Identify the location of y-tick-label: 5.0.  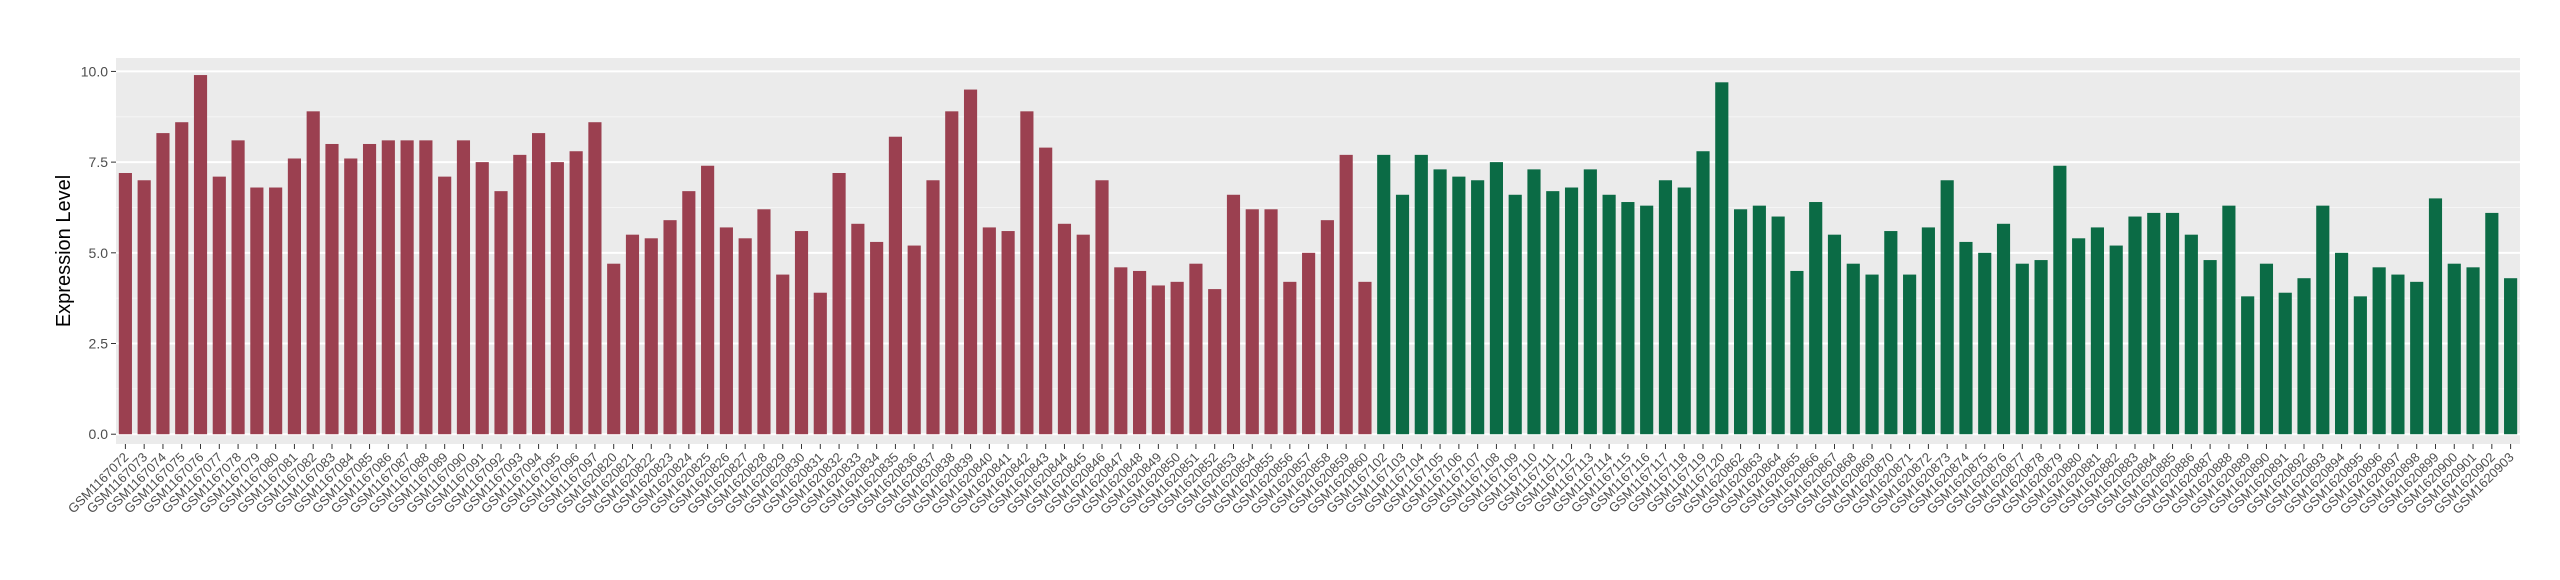
(99, 253).